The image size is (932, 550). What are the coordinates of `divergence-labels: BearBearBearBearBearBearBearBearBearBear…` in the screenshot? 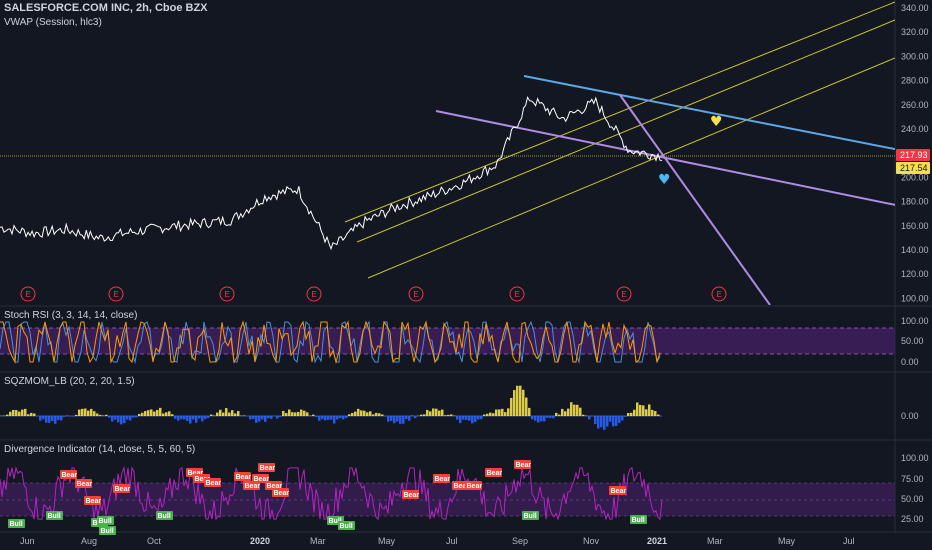 It's located at (327, 497).